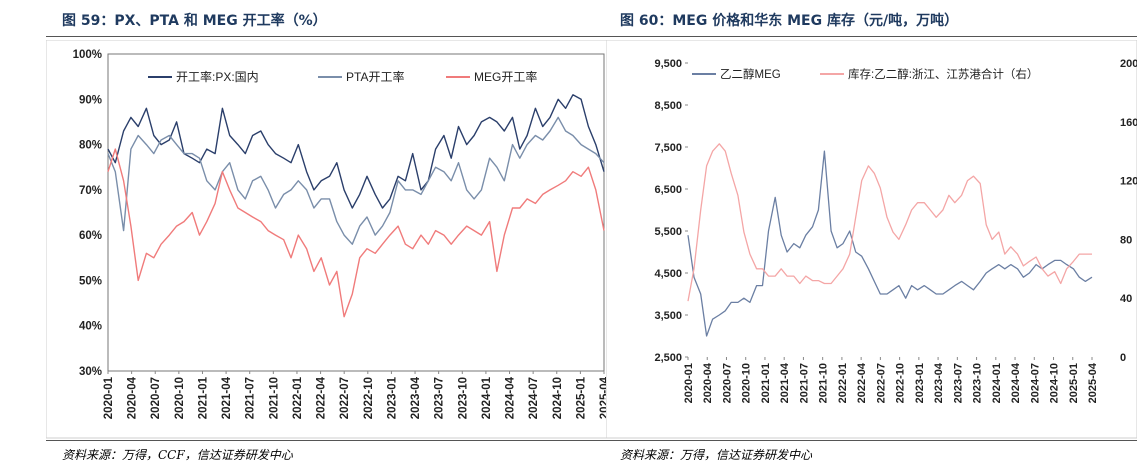  What do you see at coordinates (789, 21) in the screenshot?
I see `right-figure-title: 图 60：MEG 价格和华东 MEG 库存（元/吨，万吨）` at bounding box center [789, 21].